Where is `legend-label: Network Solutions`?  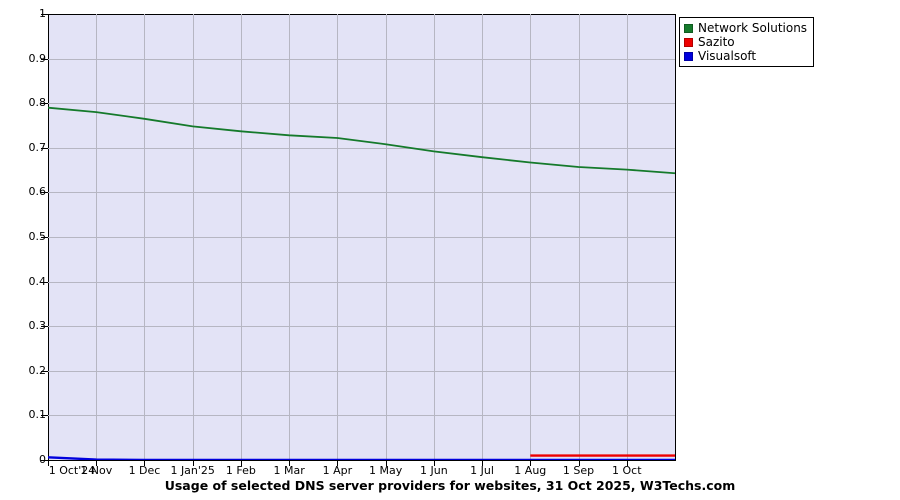
legend-label: Network Solutions is located at coordinates (753, 27).